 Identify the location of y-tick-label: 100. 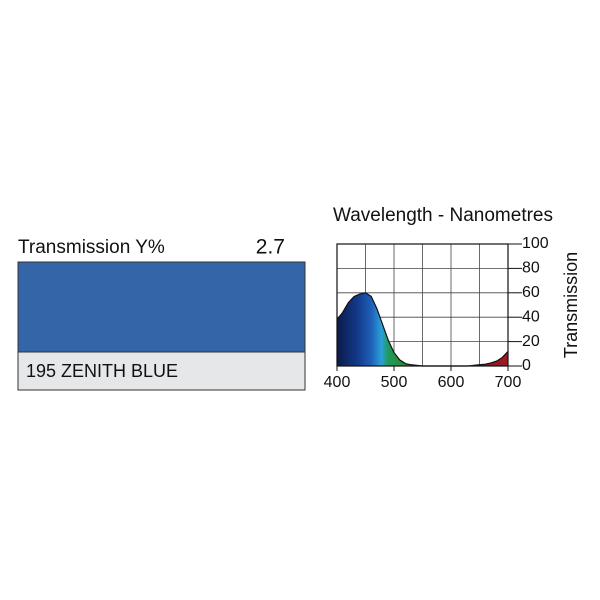
(535, 243).